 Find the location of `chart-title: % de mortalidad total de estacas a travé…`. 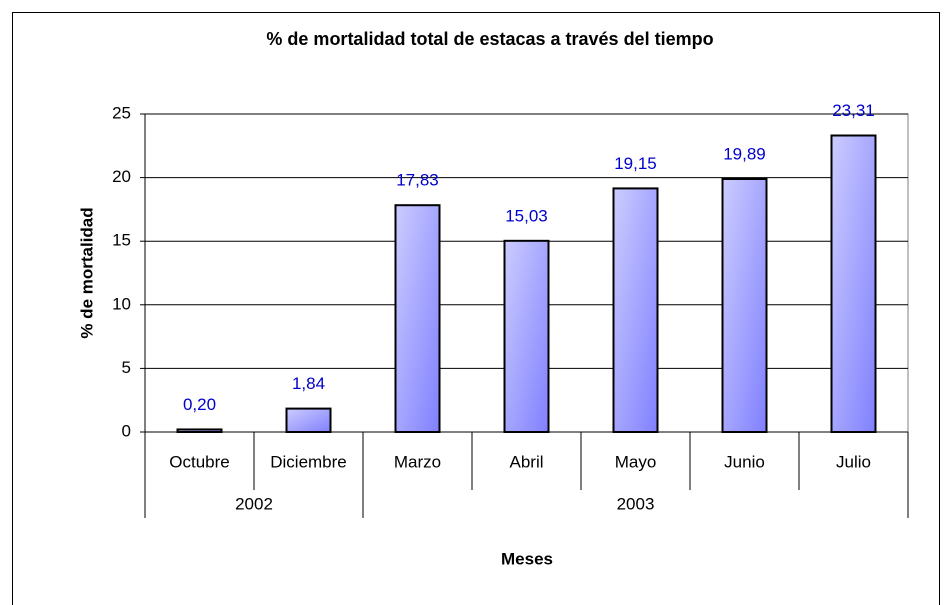

chart-title: % de mortalidad total de estacas a travé… is located at coordinates (489, 39).